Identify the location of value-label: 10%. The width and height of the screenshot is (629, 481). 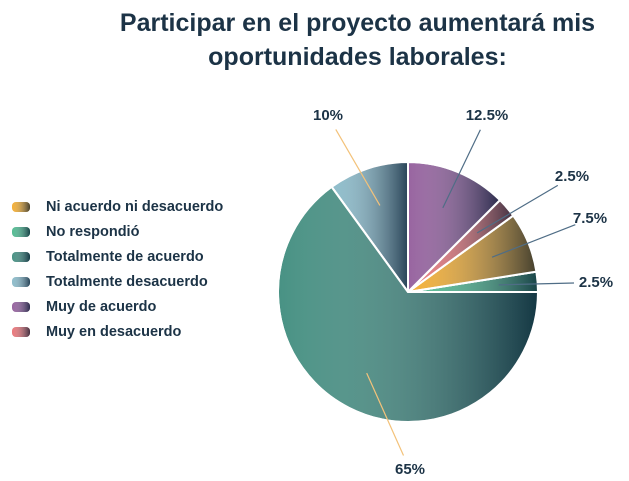
(328, 115).